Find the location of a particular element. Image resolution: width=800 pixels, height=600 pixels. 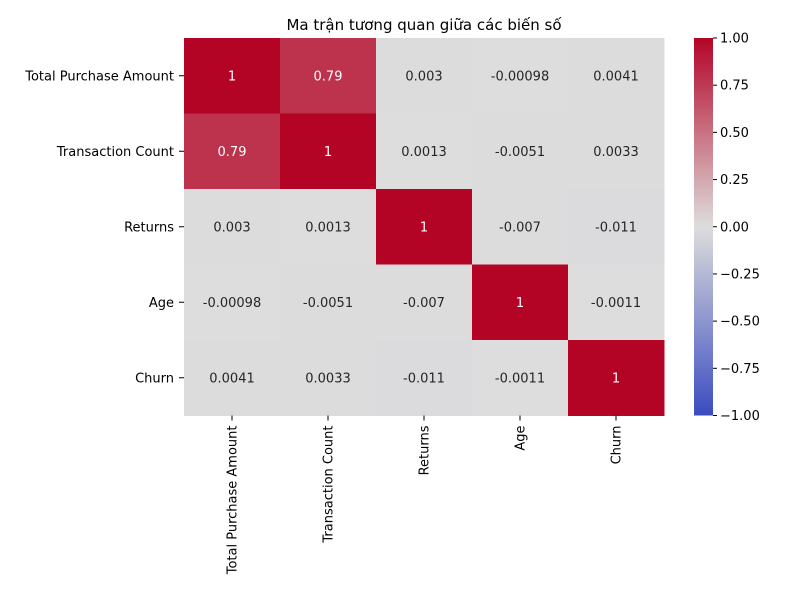

x-tick-label: Returns is located at coordinates (425, 450).